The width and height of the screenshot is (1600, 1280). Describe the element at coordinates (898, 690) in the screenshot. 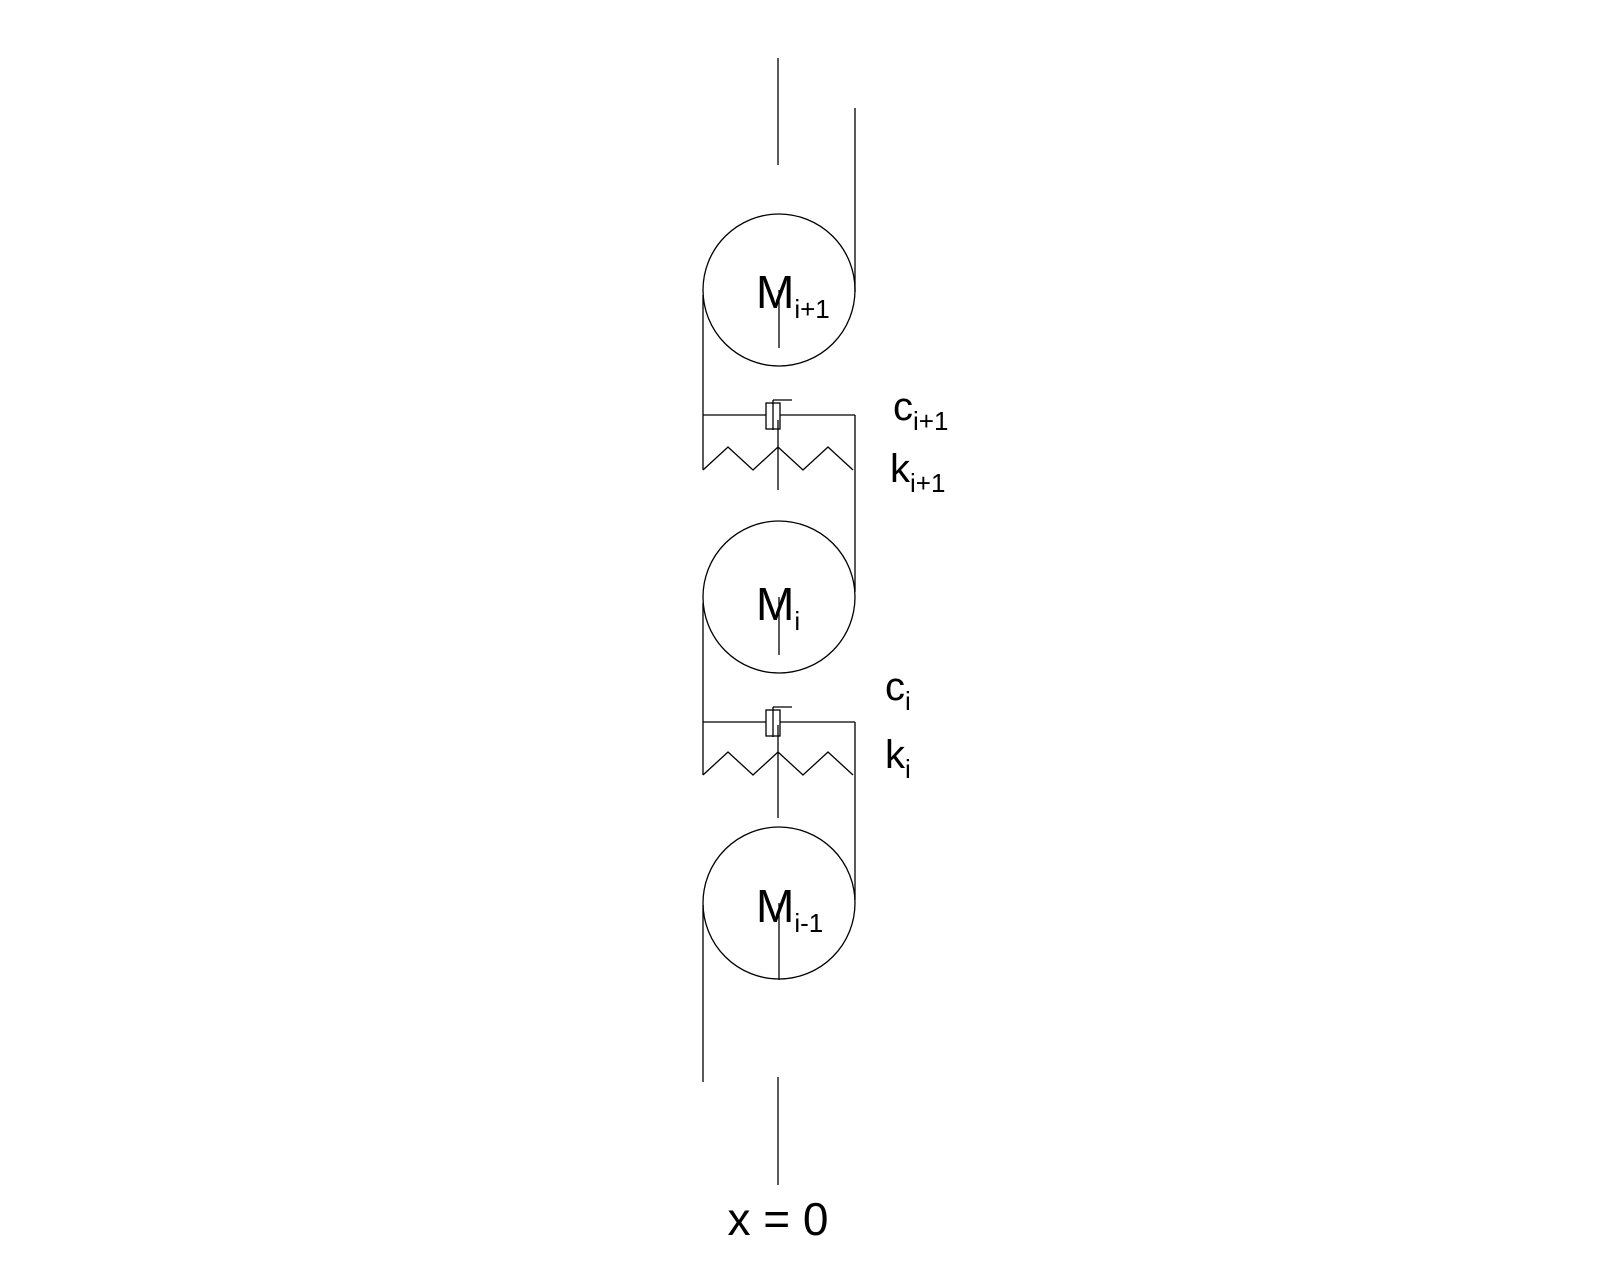

I see `damper-lower-label: ci` at that location.